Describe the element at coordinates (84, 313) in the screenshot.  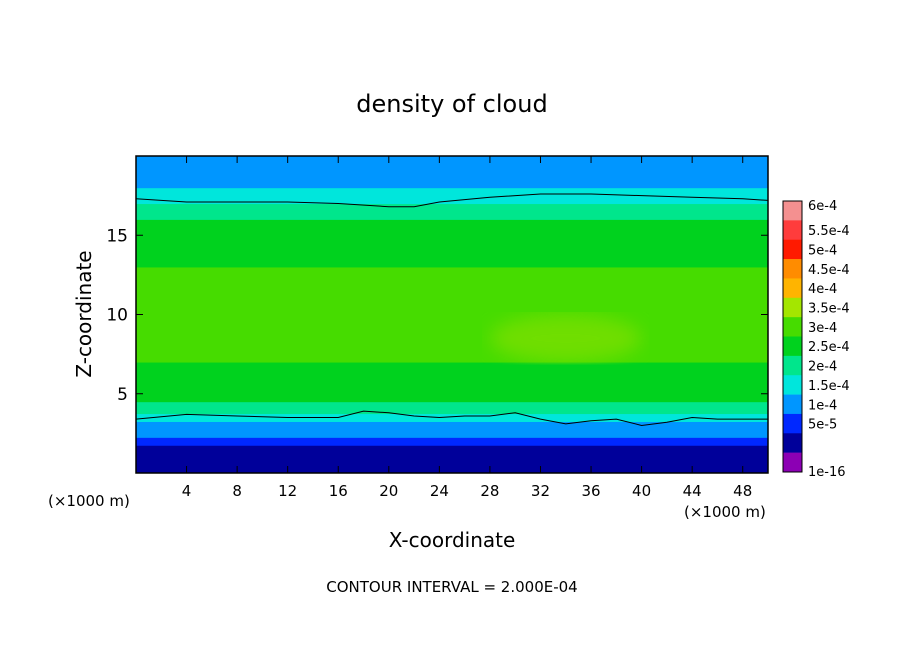
I see `y-axis-label: Z-coordinate` at that location.